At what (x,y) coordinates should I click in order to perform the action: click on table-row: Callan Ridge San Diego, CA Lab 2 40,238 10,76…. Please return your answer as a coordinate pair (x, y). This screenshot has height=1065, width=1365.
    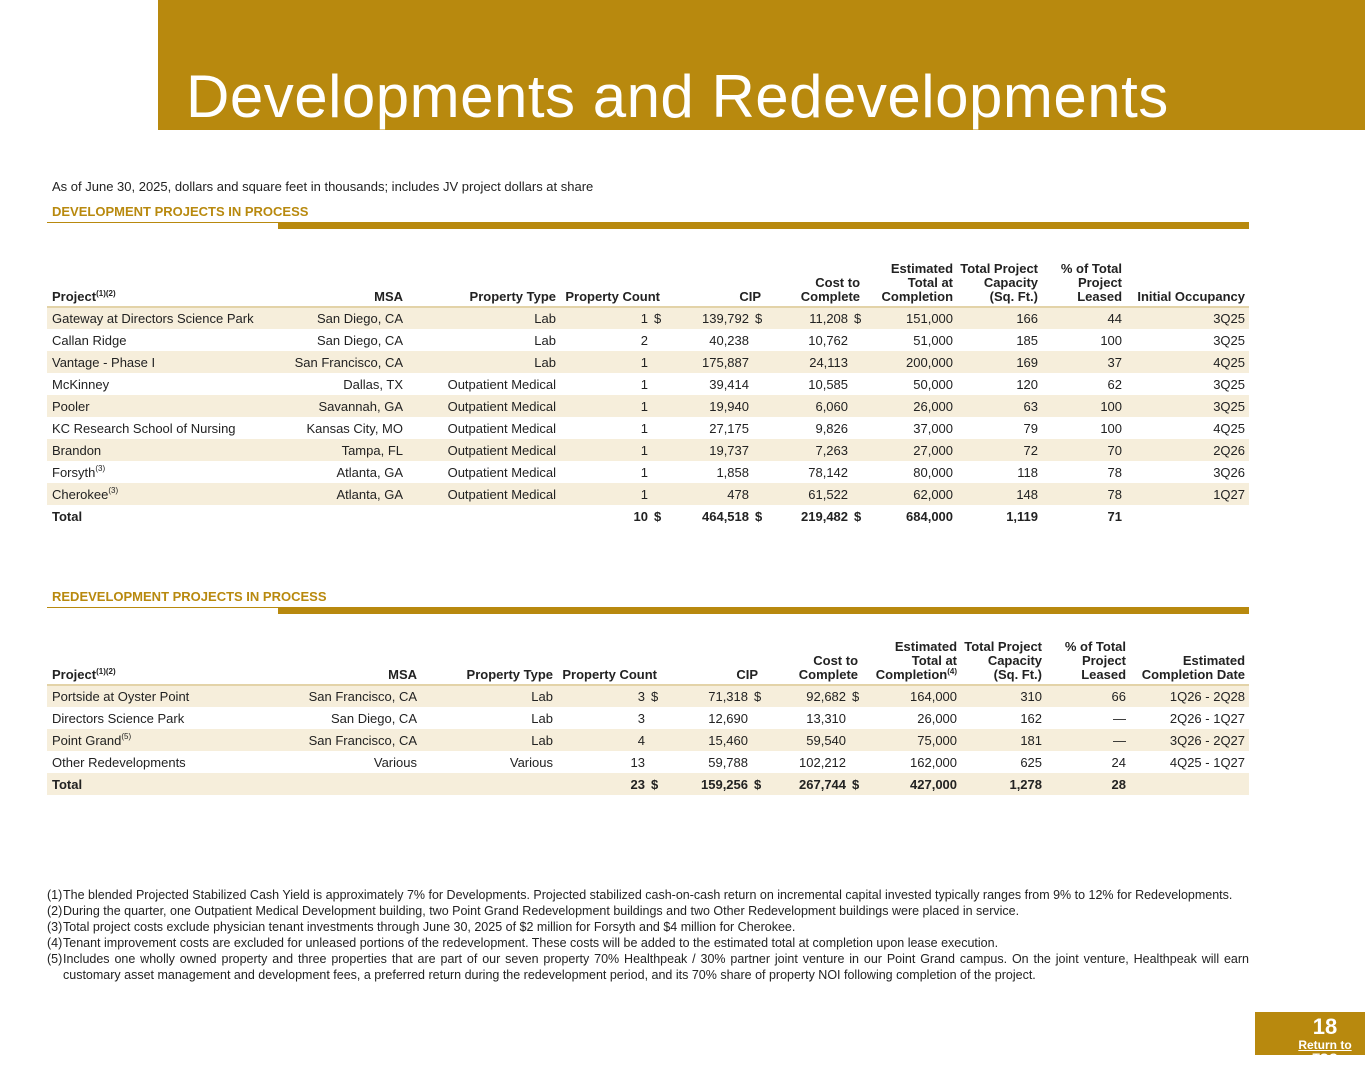
    Looking at the image, I should click on (648, 340).